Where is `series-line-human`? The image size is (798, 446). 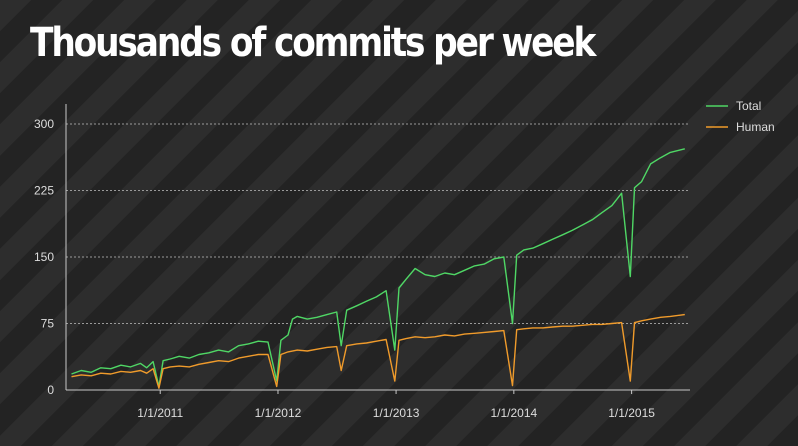 series-line-human is located at coordinates (378, 351).